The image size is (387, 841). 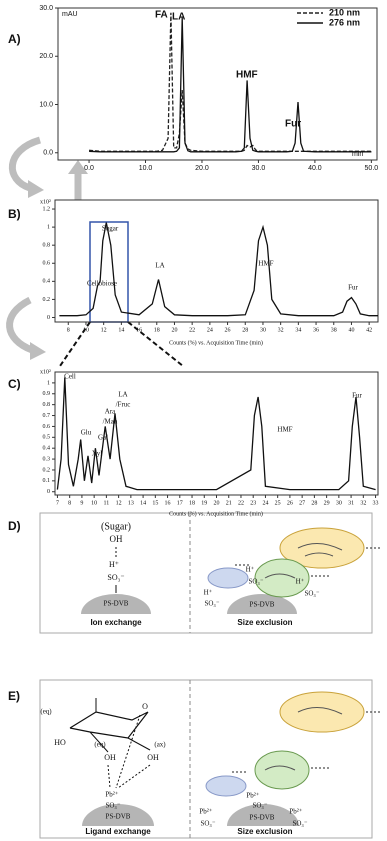 I want to click on x-tick-label: 34, so click(x=298, y=330).